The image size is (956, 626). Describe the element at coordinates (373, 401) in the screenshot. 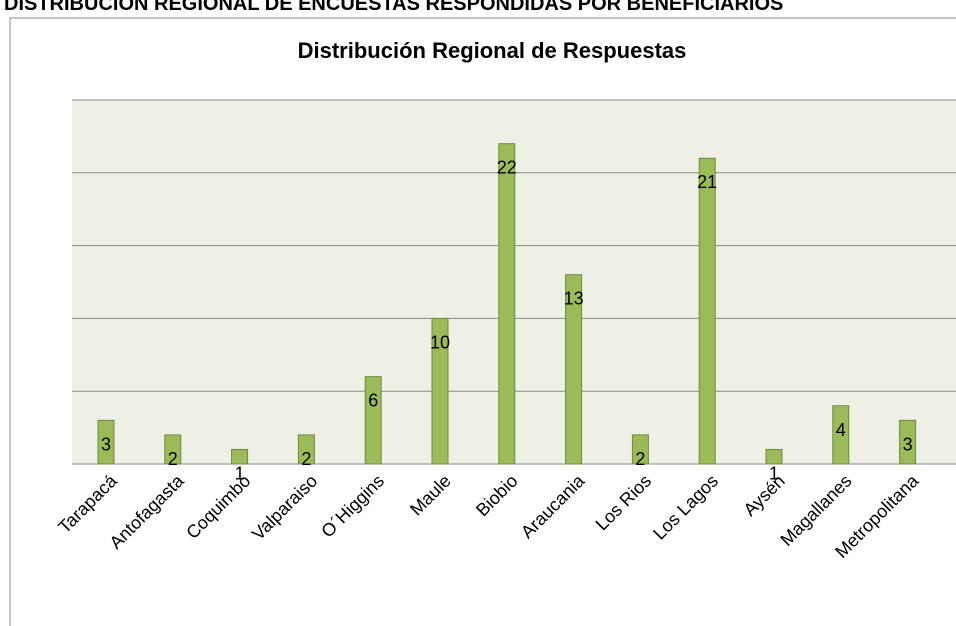

I see `data-label: 6` at that location.